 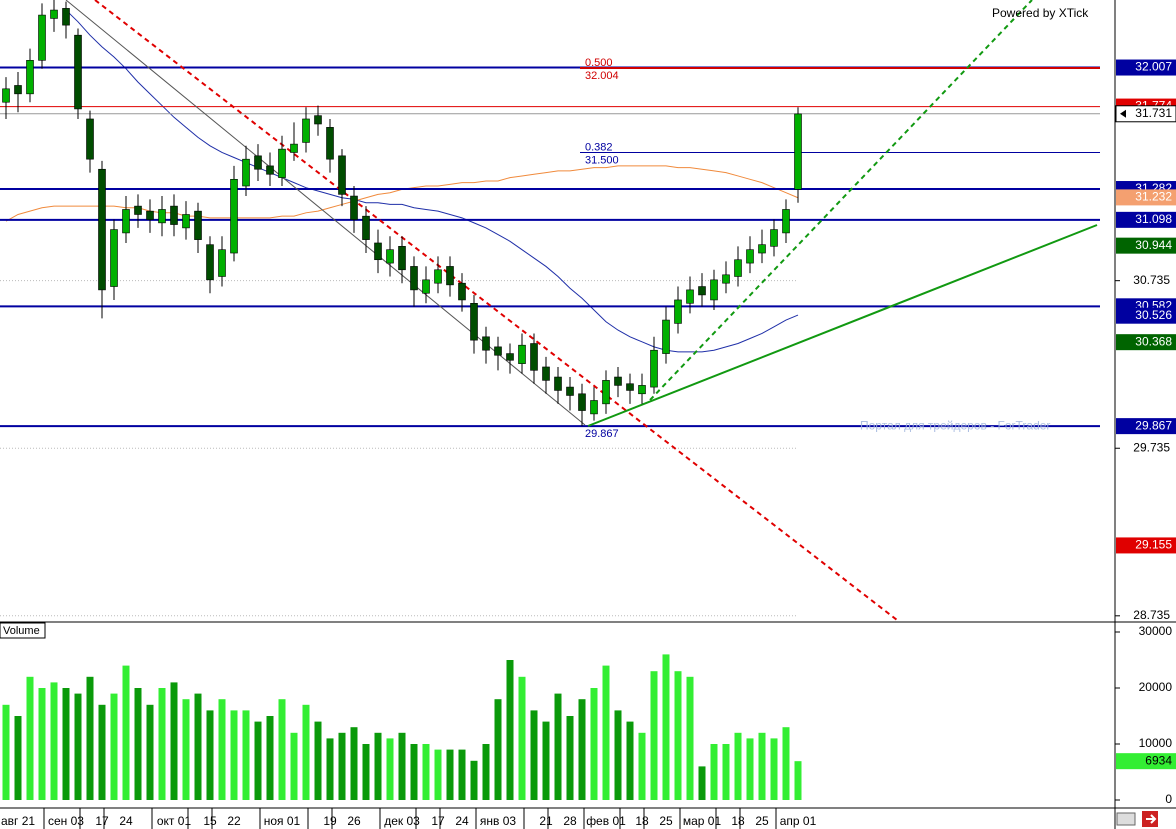 I want to click on fib-ratio: 0.382, so click(x=599, y=147).